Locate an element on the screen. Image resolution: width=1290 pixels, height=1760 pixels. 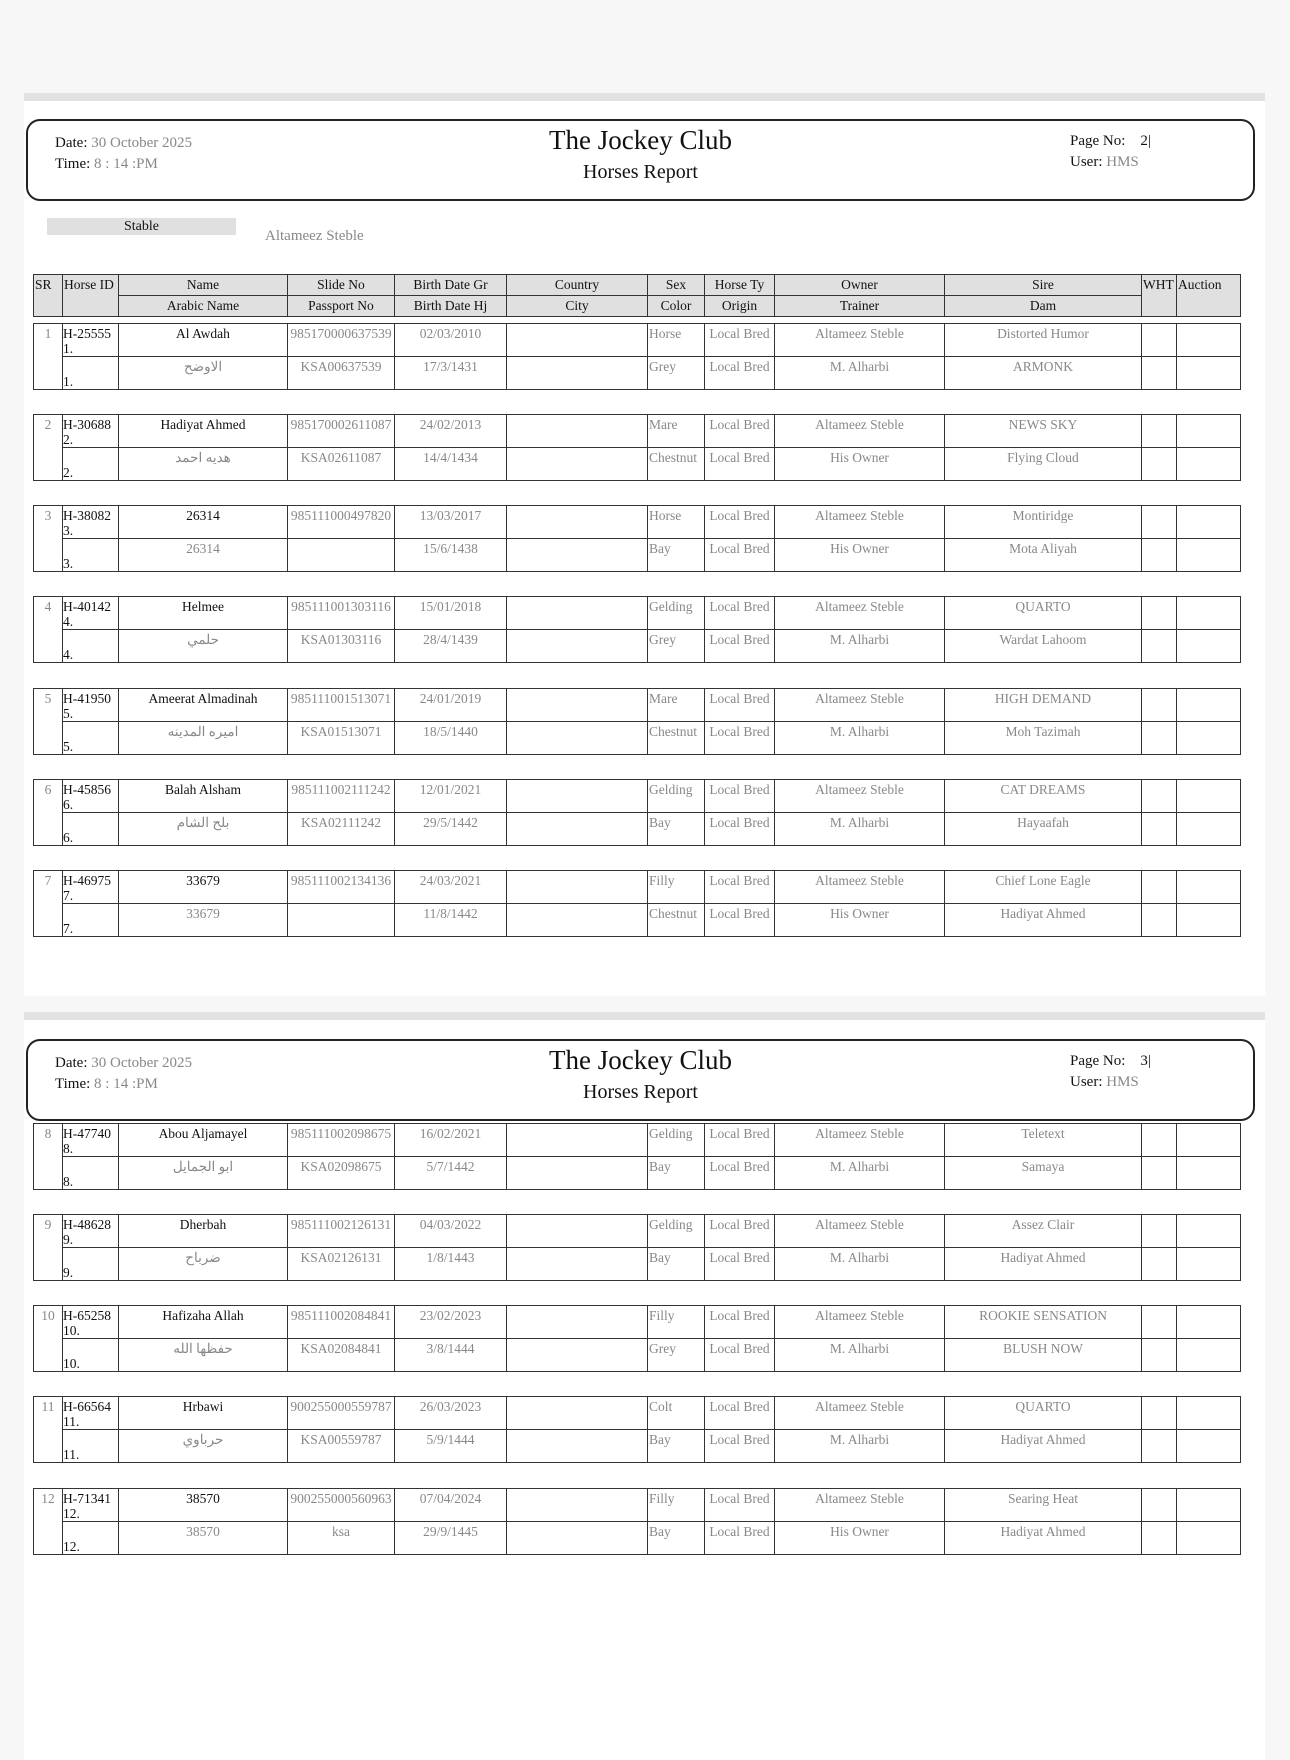
horse-id-cell: H-40142 4. is located at coordinates (90, 613).